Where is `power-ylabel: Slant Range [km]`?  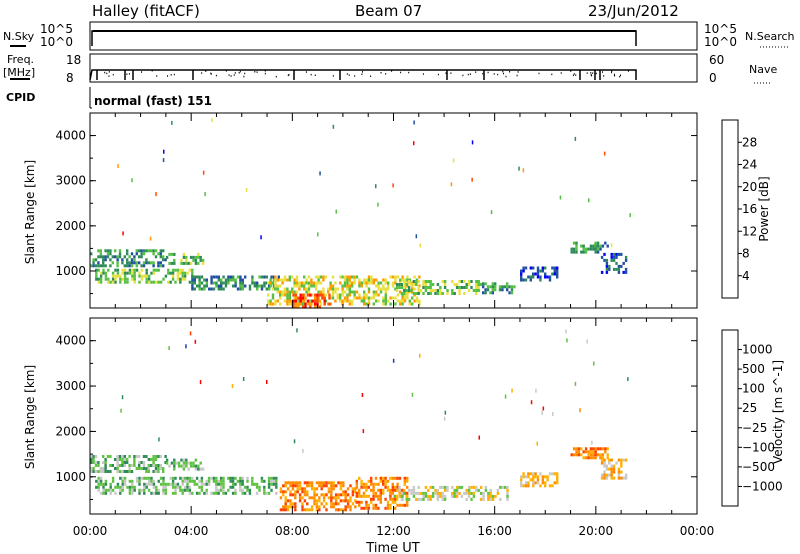
power-ylabel: Slant Range [km] is located at coordinates (30, 212).